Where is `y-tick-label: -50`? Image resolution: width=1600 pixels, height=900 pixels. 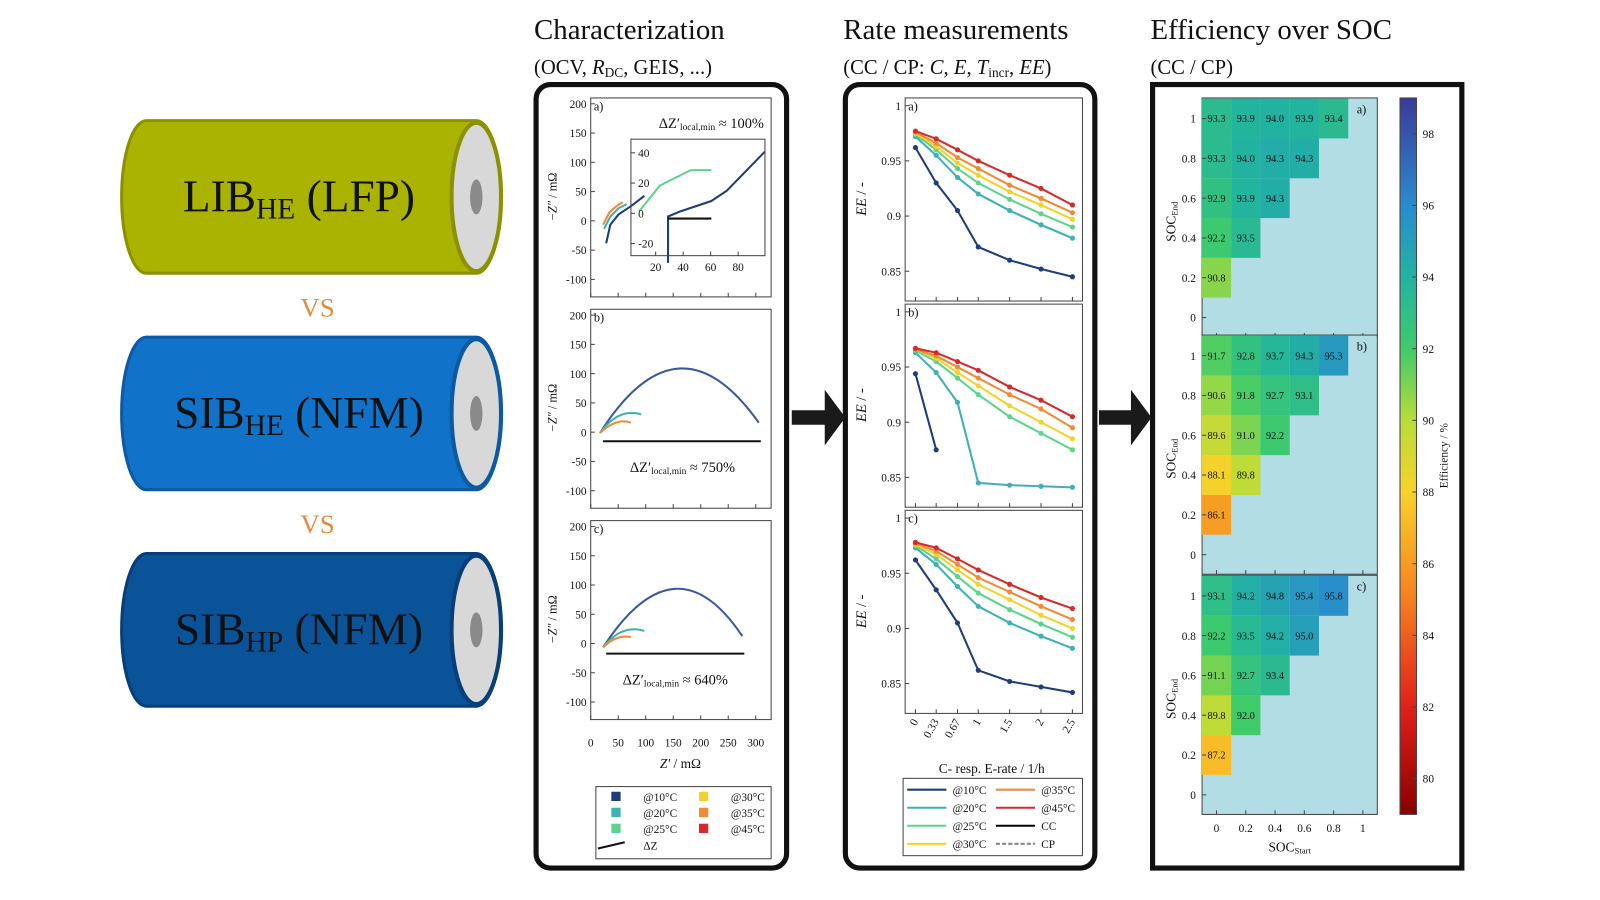
y-tick-label: -50 is located at coordinates (578, 251).